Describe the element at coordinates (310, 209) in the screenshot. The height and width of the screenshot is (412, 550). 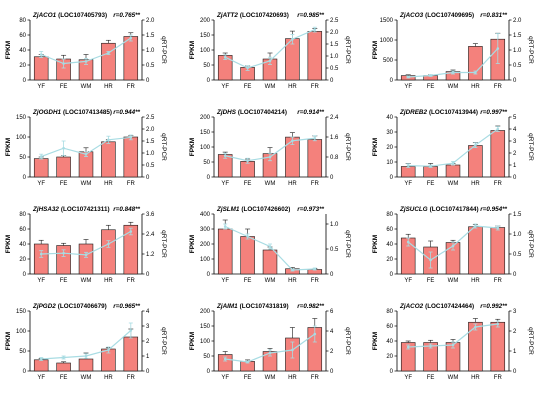
I see `correlation-label: r=0.973**` at that location.